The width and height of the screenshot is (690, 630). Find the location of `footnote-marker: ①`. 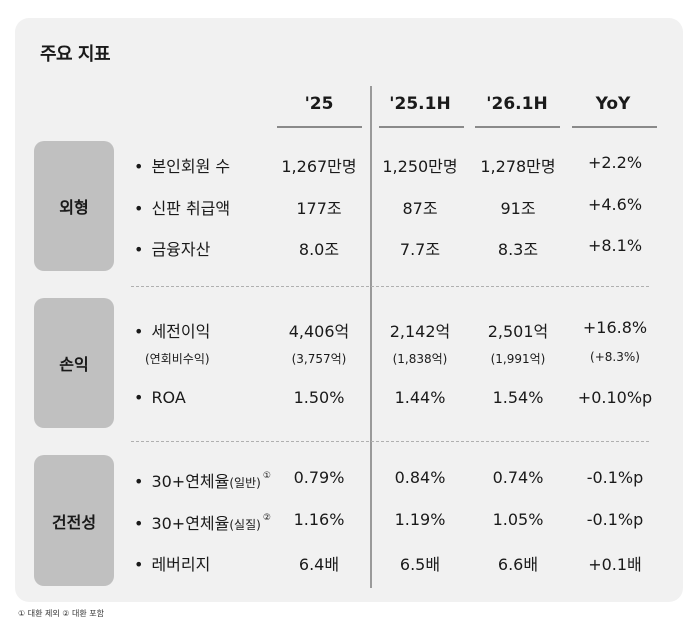

footnote-marker: ① is located at coordinates (266, 475).